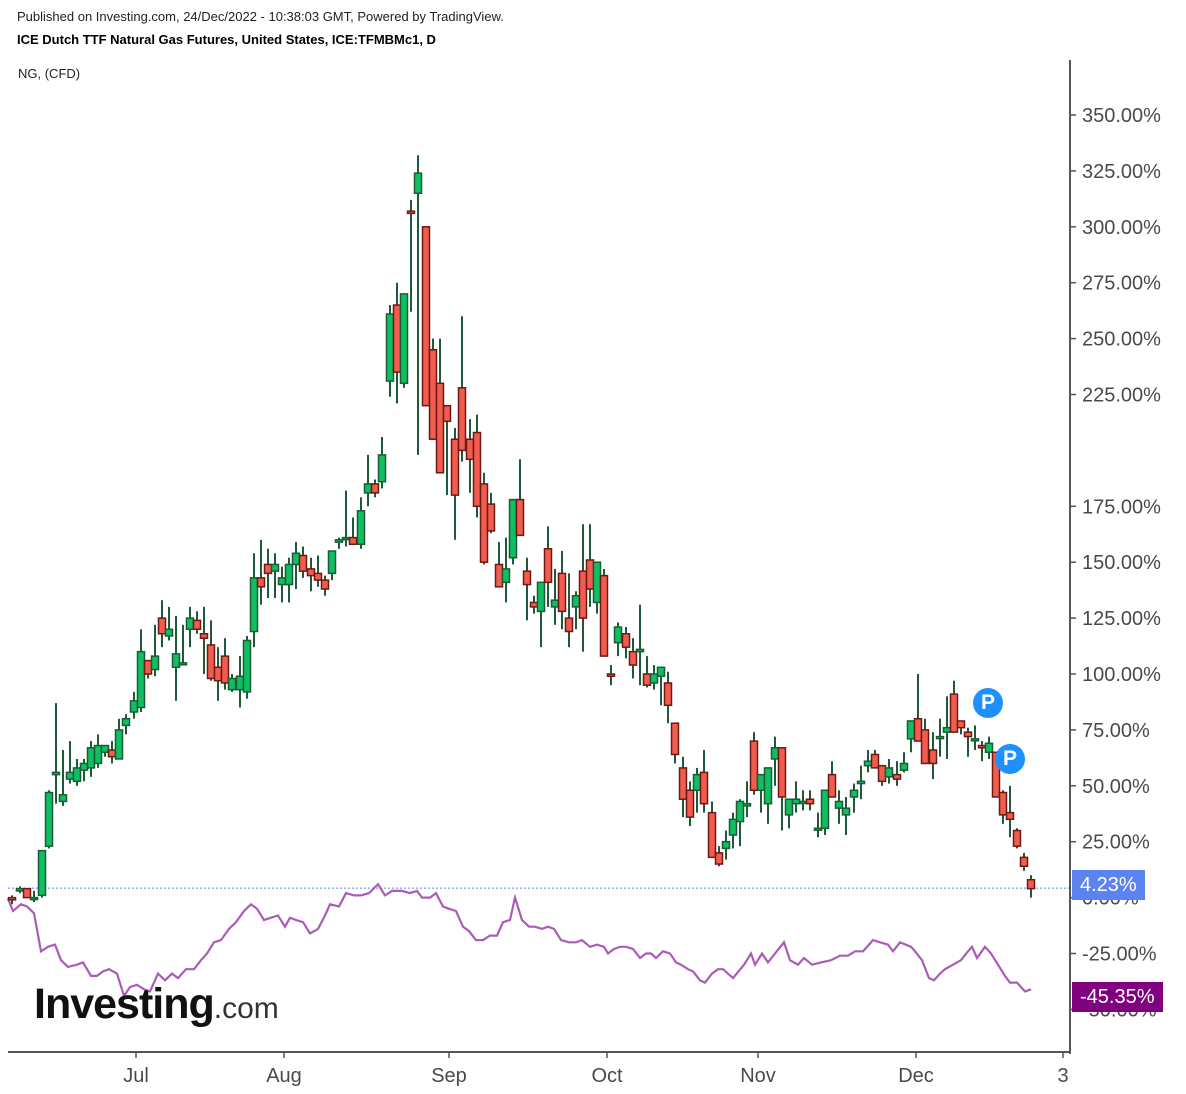  What do you see at coordinates (136, 1076) in the screenshot?
I see `svg-text: Jul` at bounding box center [136, 1076].